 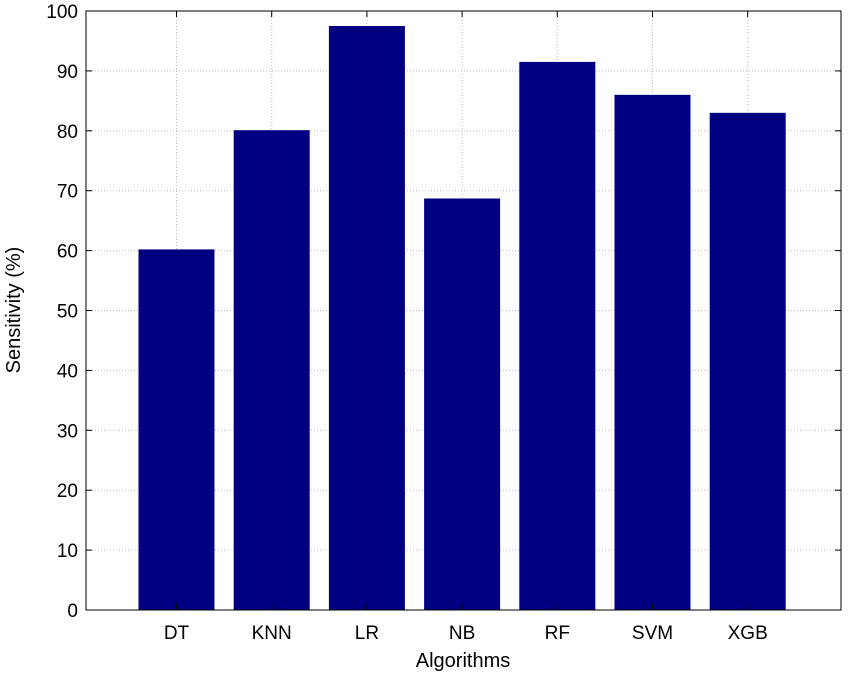 What do you see at coordinates (367, 633) in the screenshot?
I see `x-tick-label: LR` at bounding box center [367, 633].